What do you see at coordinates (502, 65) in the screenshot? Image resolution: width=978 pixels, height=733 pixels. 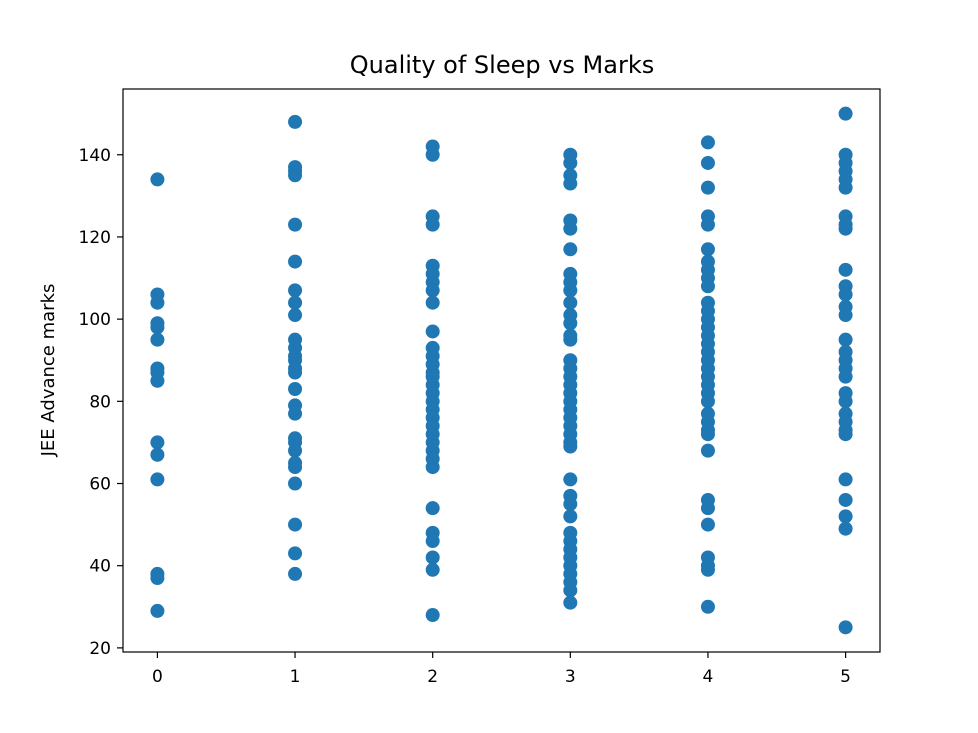 I see `chart-title: Quality of Sleep vs Marks` at bounding box center [502, 65].